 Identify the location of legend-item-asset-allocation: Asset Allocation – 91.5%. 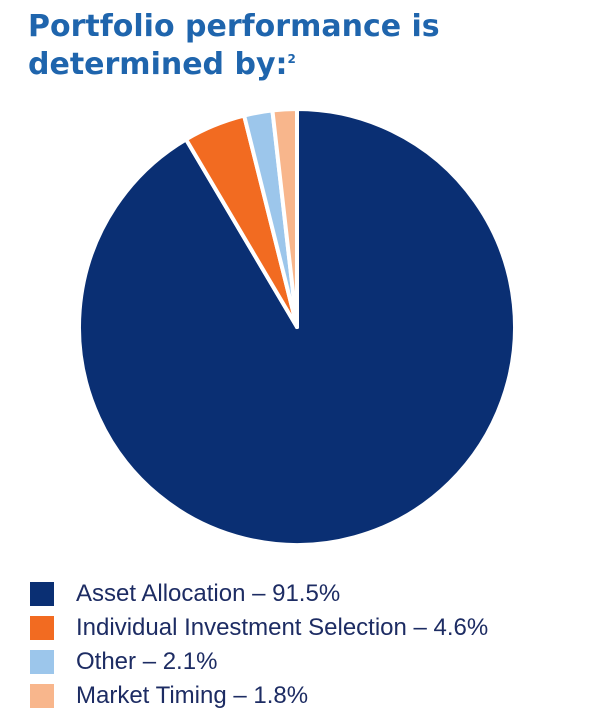
(300, 594).